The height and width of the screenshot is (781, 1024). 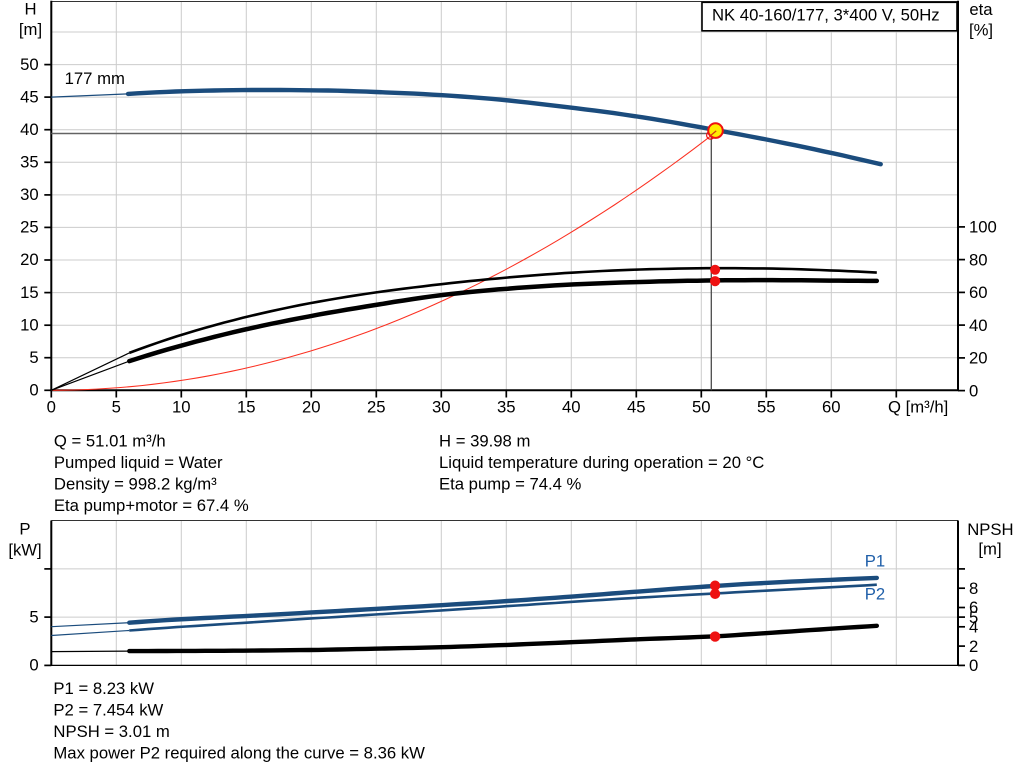 I want to click on svg-text: P2, so click(x=875, y=594).